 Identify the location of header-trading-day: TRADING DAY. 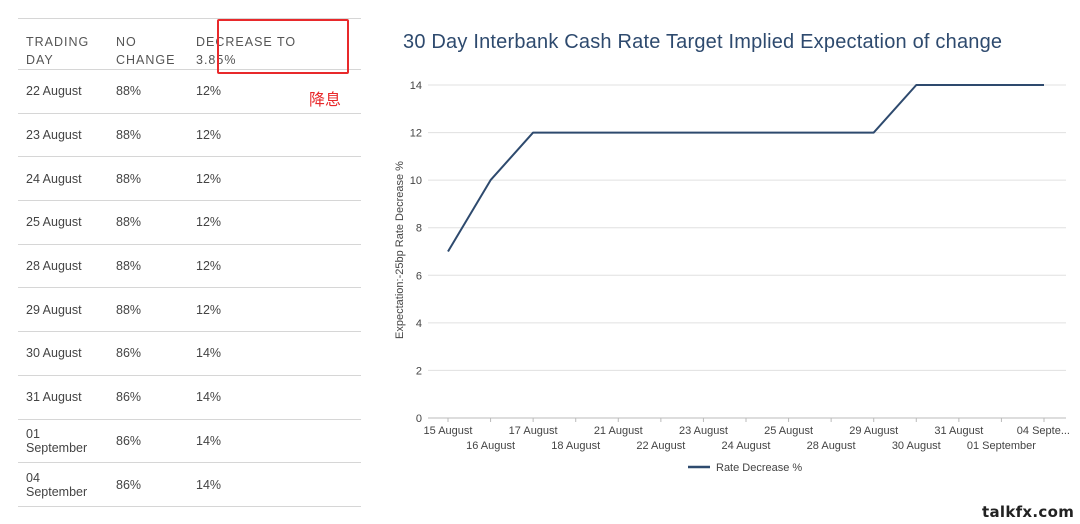
(63, 44).